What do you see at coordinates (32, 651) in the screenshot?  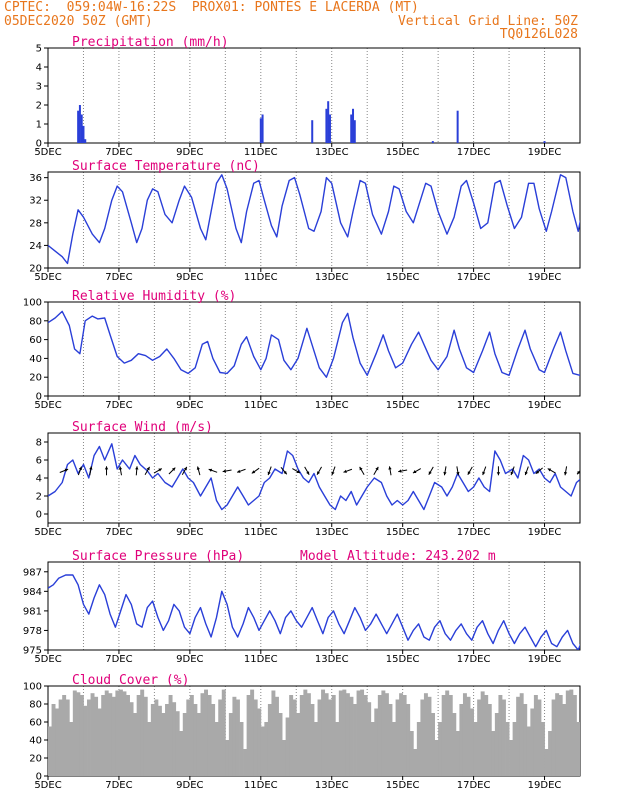 I see `y-tick-label: 975` at bounding box center [32, 651].